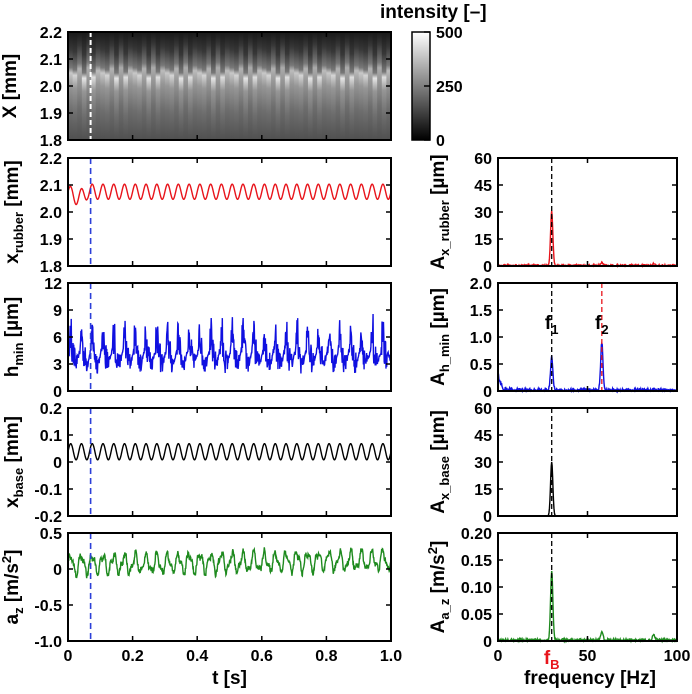  I want to click on y-axis-label: Ax_rubber [µm], so click(440, 211).